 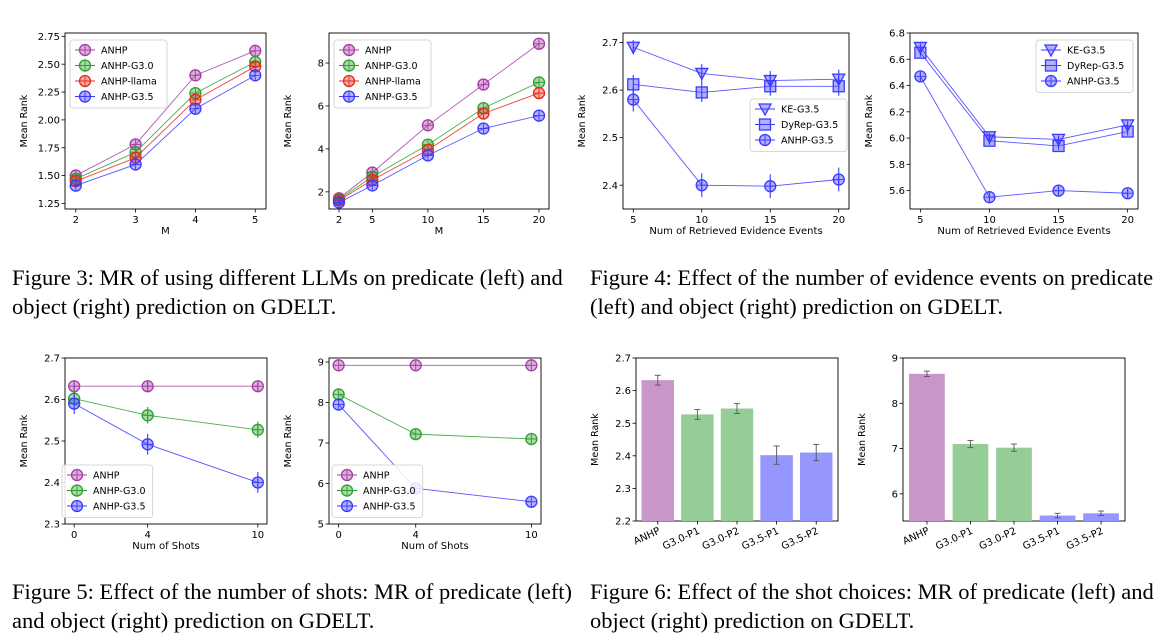 I want to click on legend-label: ANHP-llama, so click(x=393, y=82).